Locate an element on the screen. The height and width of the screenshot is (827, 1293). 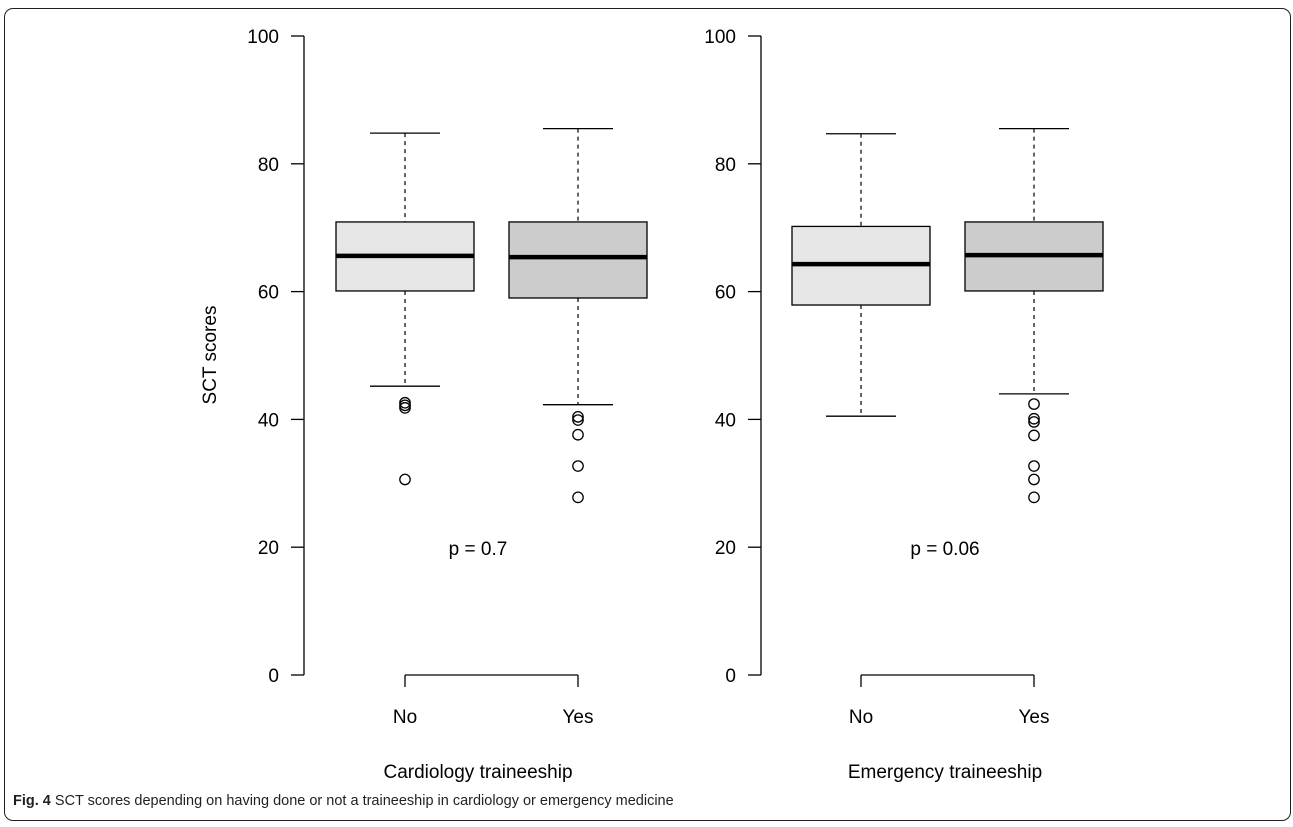
x-axis-title: Cardiology traineeship is located at coordinates (477, 772).